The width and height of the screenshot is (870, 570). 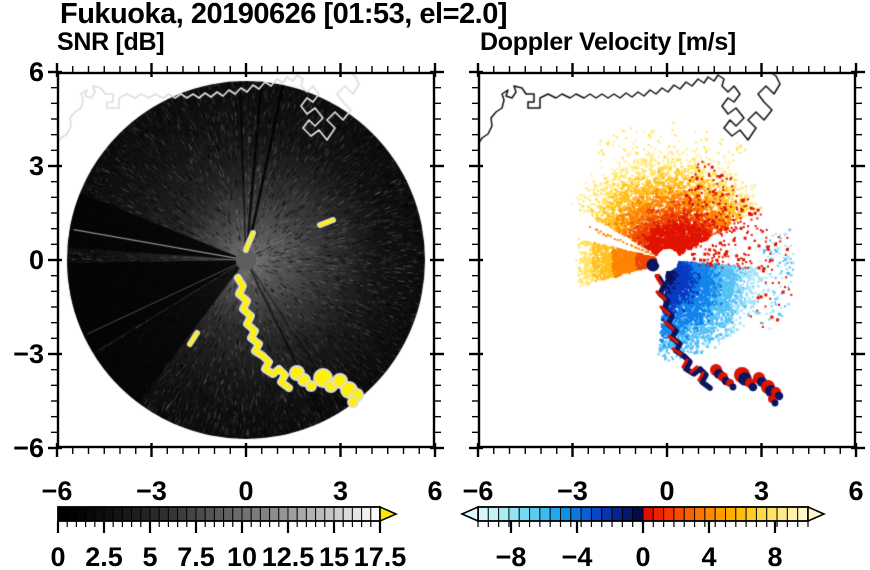 I want to click on x-tick-label: 3, so click(x=761, y=491).